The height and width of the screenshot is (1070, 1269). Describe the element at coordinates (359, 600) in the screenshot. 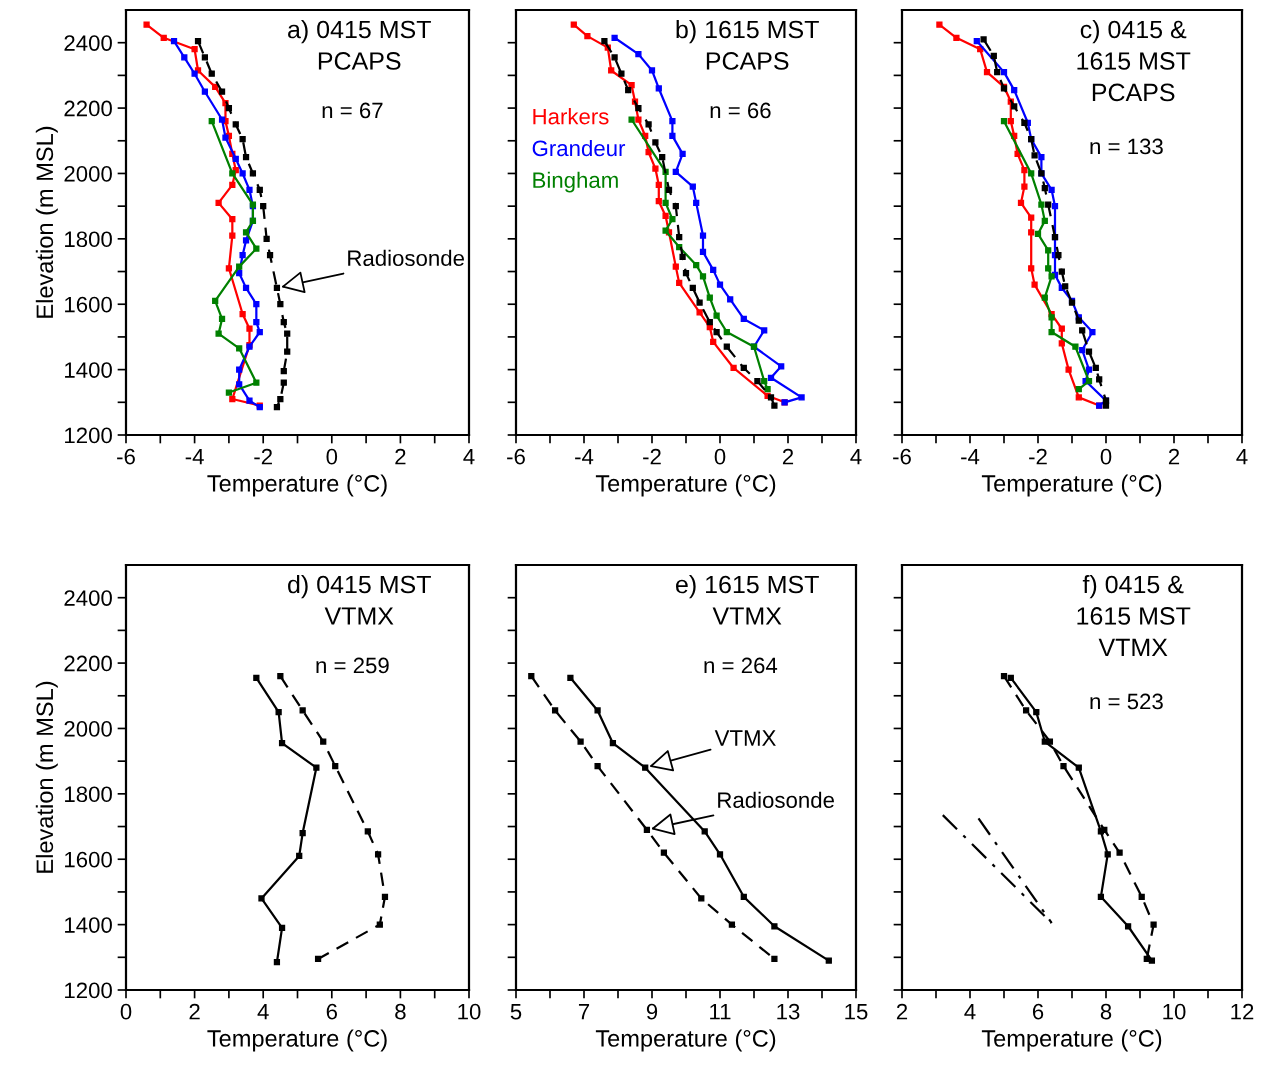

I see `text: d) 0415 MST VTMX` at that location.